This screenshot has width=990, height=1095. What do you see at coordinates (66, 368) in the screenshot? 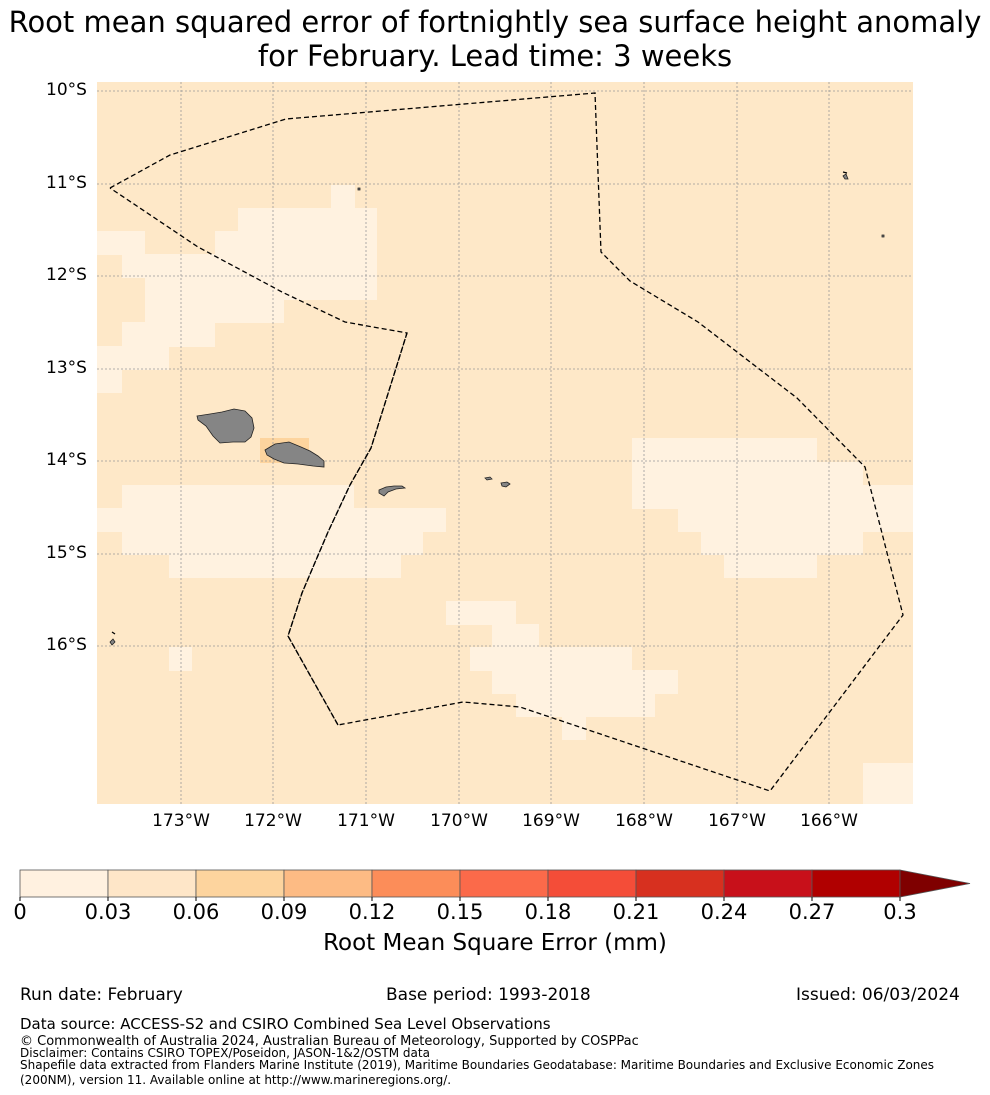
I see `lat-label: 13°S` at bounding box center [66, 368].